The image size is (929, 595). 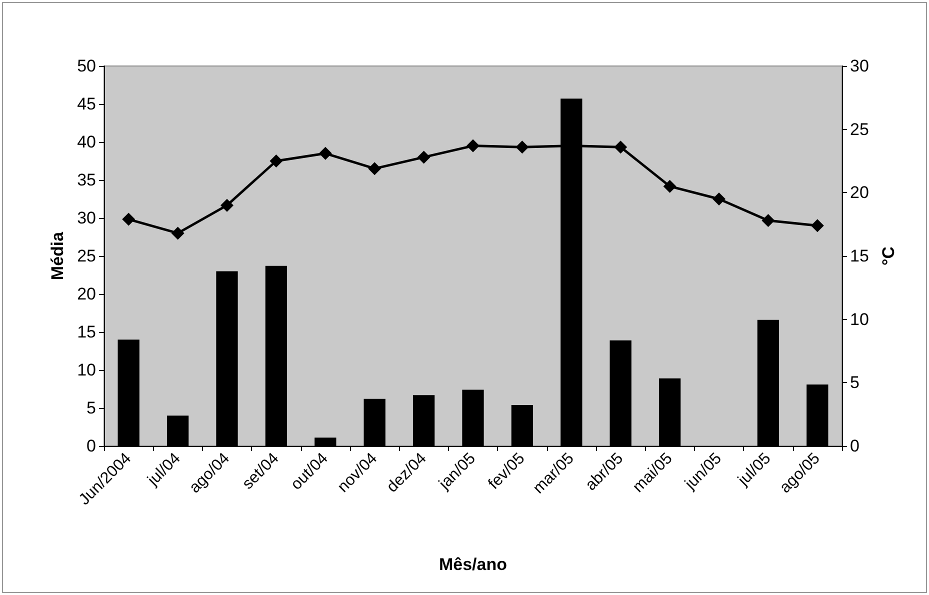 What do you see at coordinates (86, 294) in the screenshot?
I see `y-tick-label: 20` at bounding box center [86, 294].